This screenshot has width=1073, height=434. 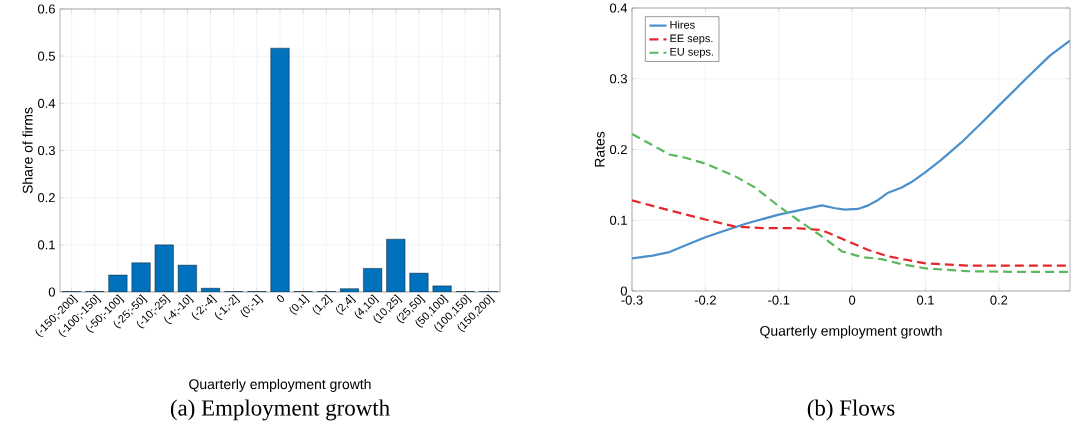 What do you see at coordinates (691, 53) in the screenshot?
I see `legend-label: EU seps.` at bounding box center [691, 53].